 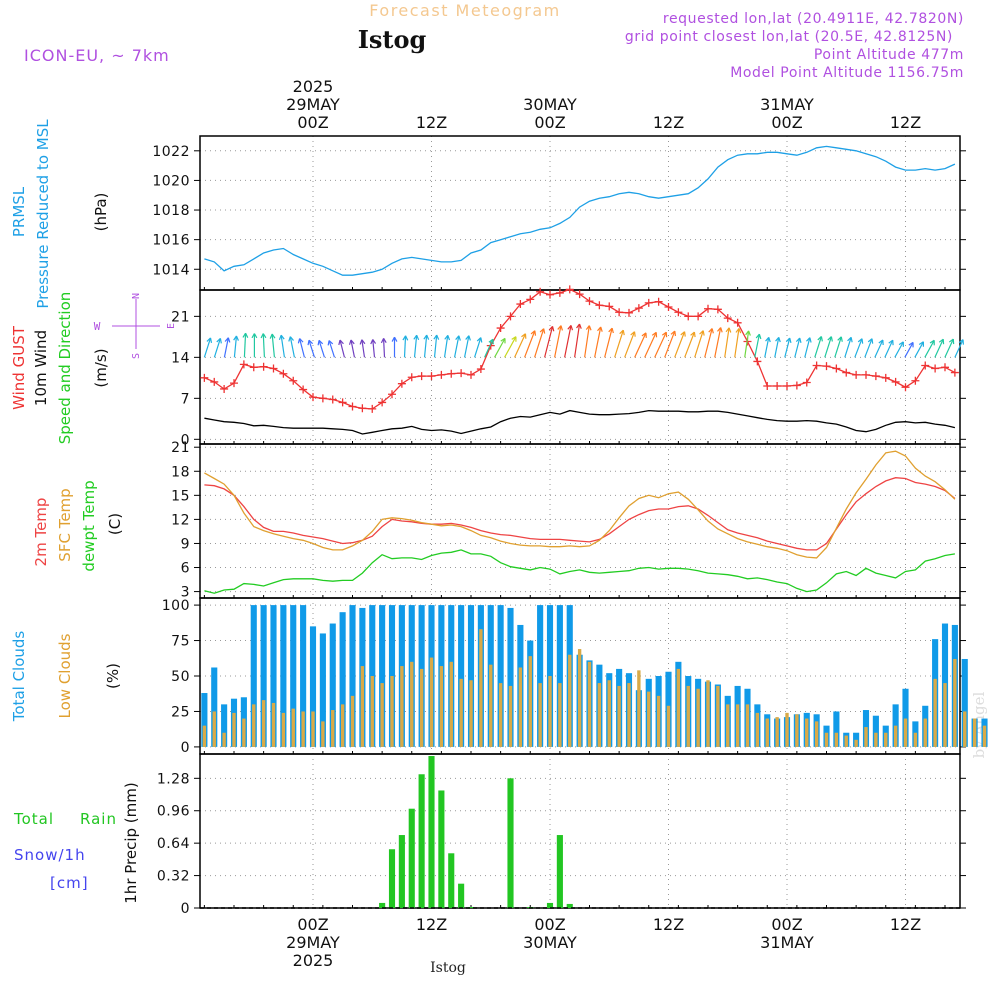 What do you see at coordinates (313, 960) in the screenshot?
I see `time-label-bottom: 2025` at bounding box center [313, 960].